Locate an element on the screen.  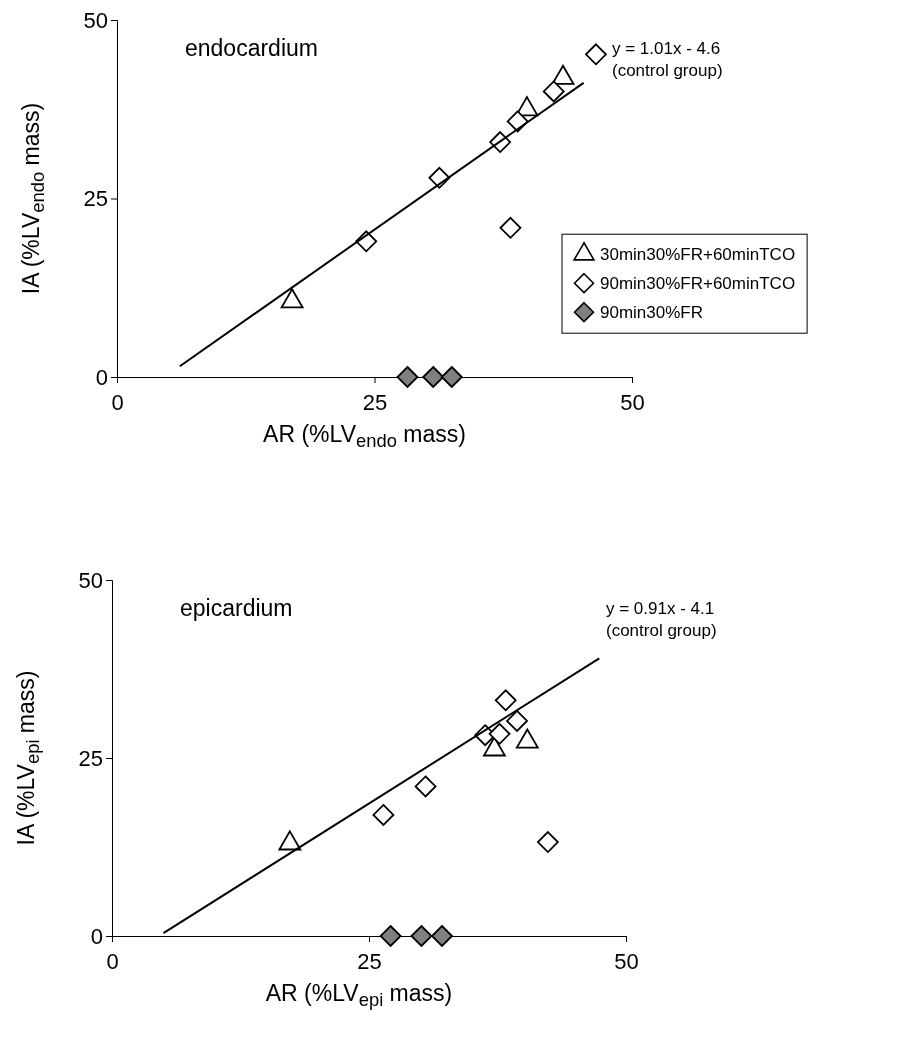
annotation: y = 0.91x - 4.1 is located at coordinates (660, 608).